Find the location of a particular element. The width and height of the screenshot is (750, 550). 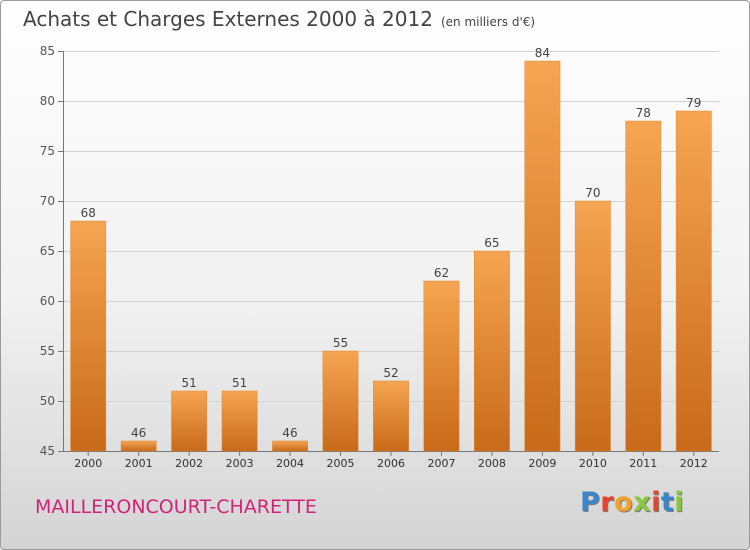

x-tick-label: 2002 is located at coordinates (189, 463).